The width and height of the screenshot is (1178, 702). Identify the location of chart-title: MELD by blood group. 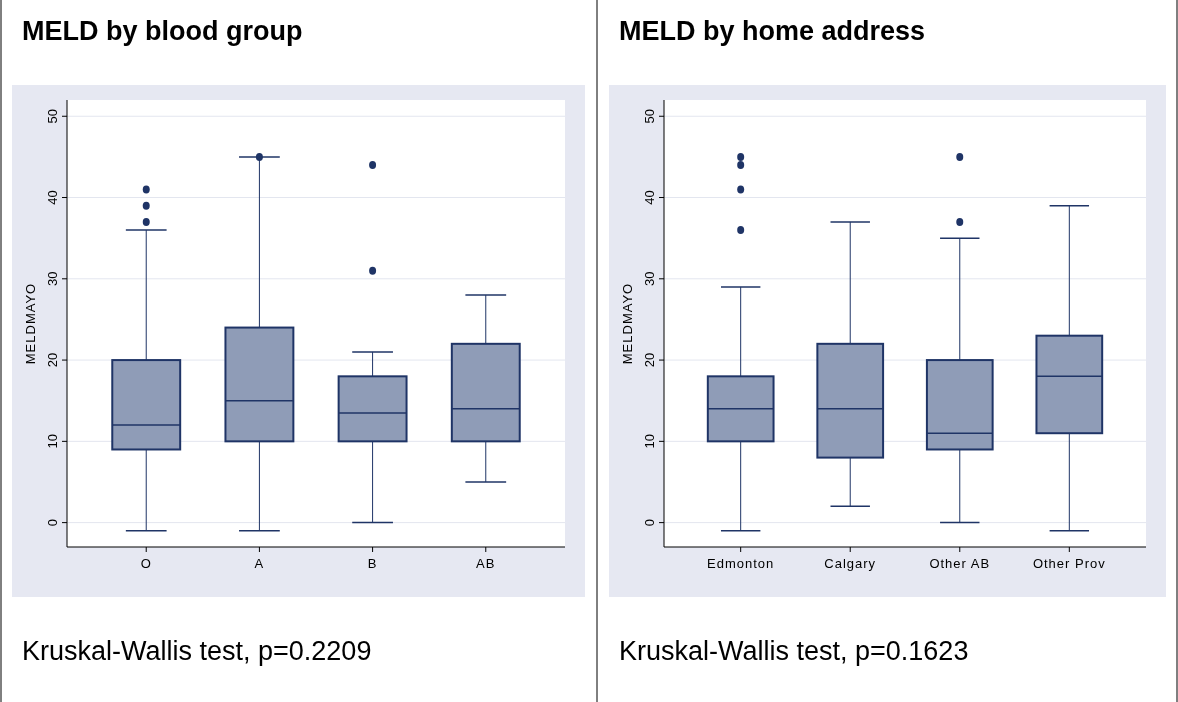
(162, 31).